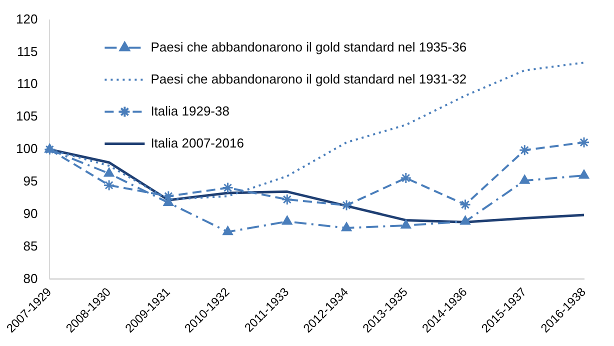  What do you see at coordinates (27, 84) in the screenshot?
I see `y-tick-label: 110` at bounding box center [27, 84].